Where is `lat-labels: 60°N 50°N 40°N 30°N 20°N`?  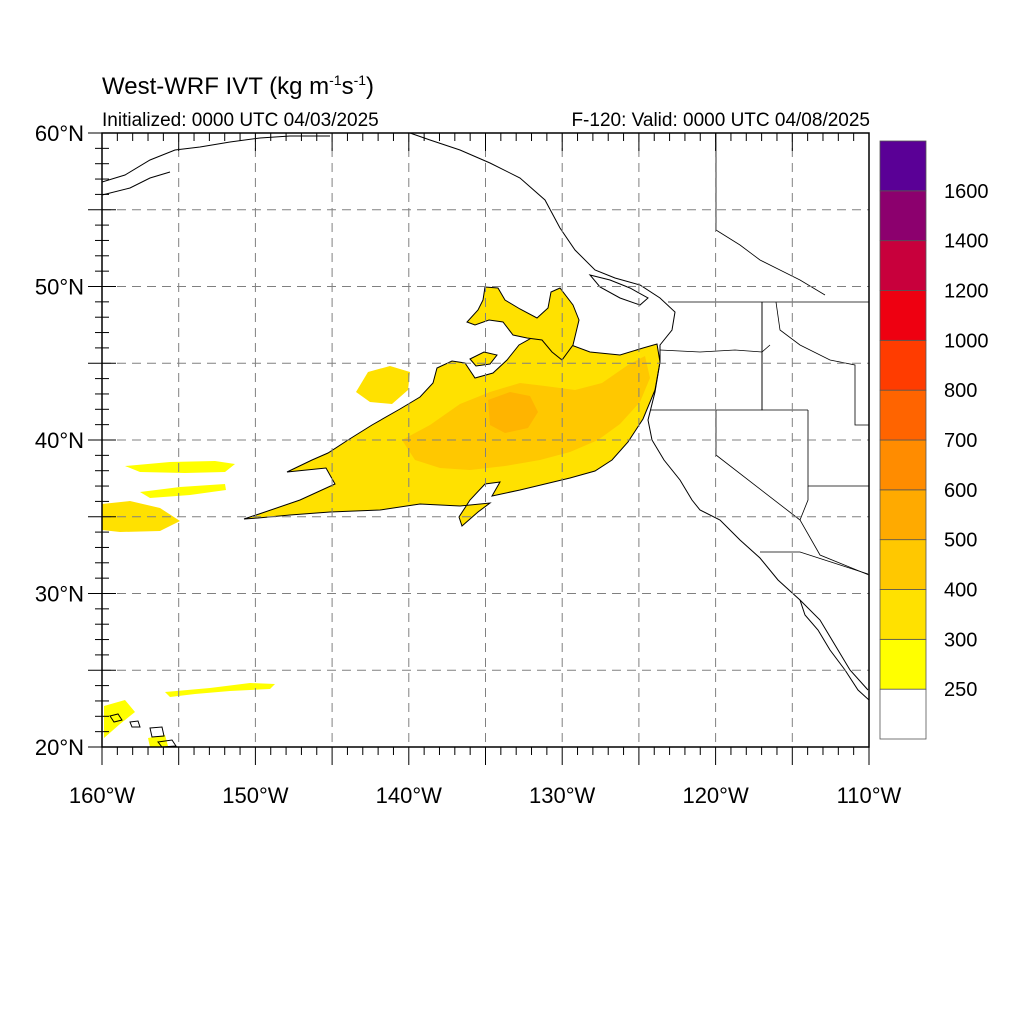
lat-labels: 60°N 50°N 40°N 30°N 20°N is located at coordinates (59, 440).